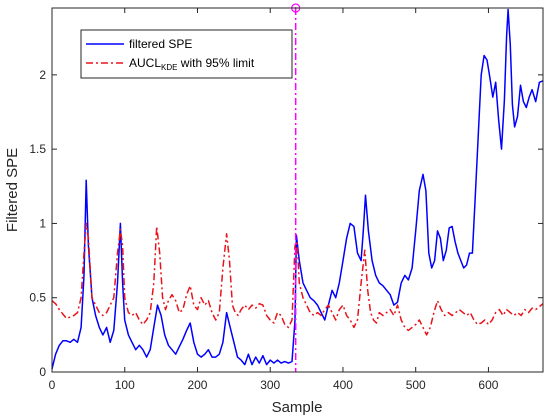 The height and width of the screenshot is (419, 550). Describe the element at coordinates (12, 190) in the screenshot. I see `y-axis-label: Filtered SPE` at that location.